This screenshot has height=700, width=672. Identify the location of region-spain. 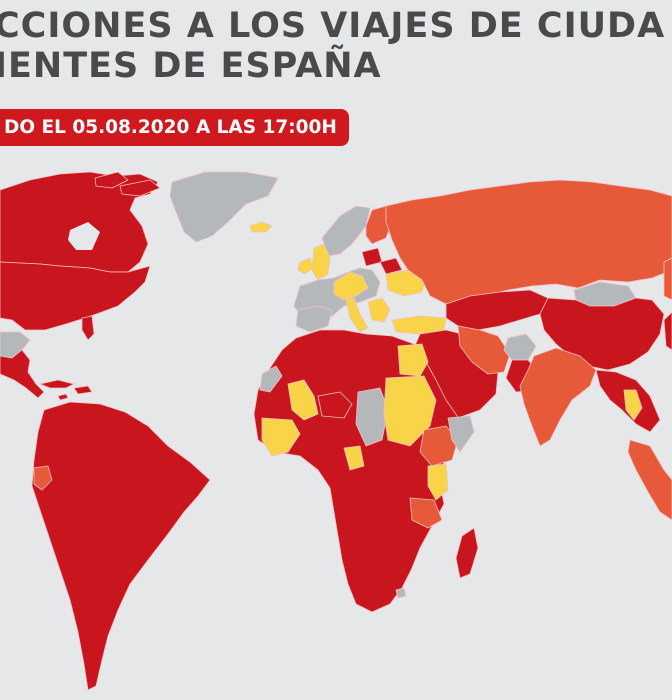
(314, 319).